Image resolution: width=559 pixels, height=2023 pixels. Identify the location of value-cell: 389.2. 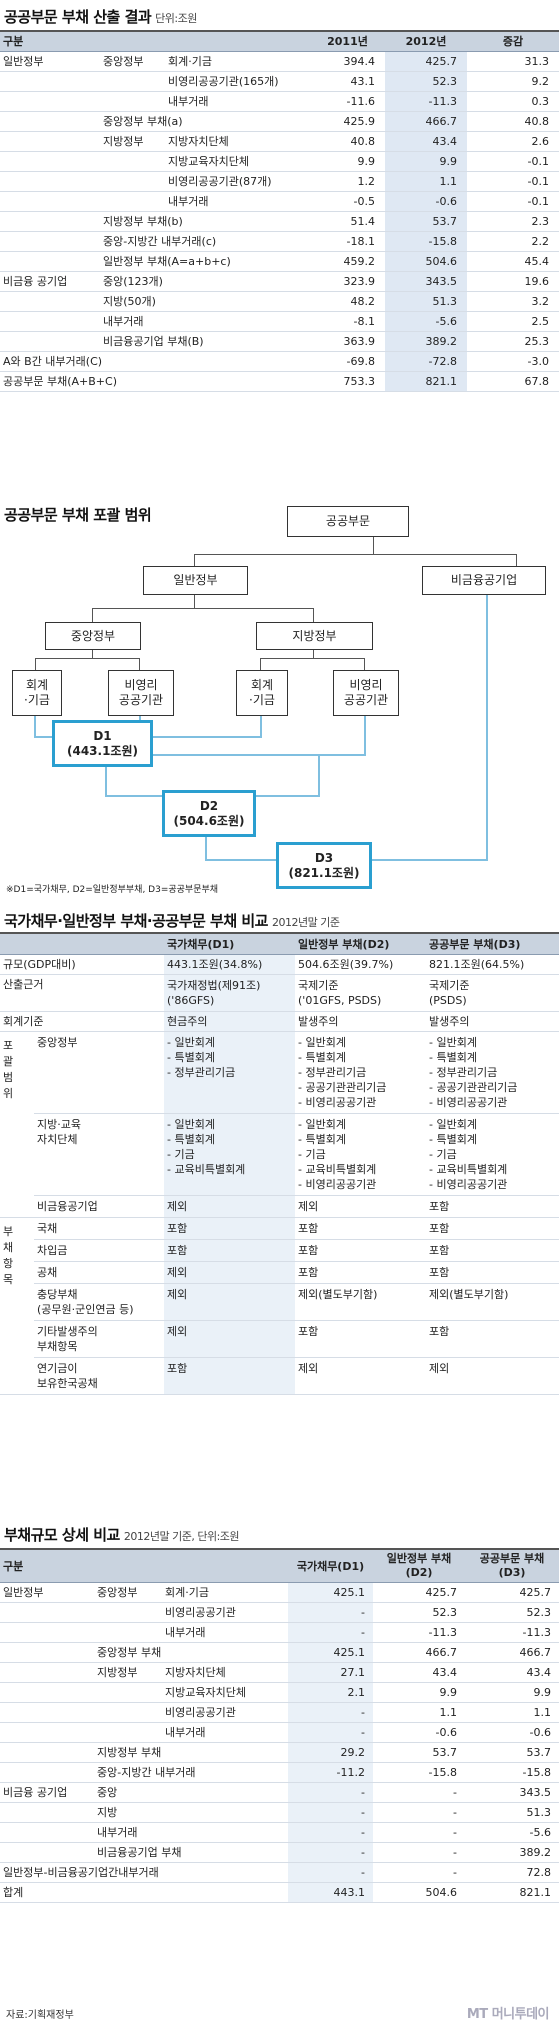
(426, 341).